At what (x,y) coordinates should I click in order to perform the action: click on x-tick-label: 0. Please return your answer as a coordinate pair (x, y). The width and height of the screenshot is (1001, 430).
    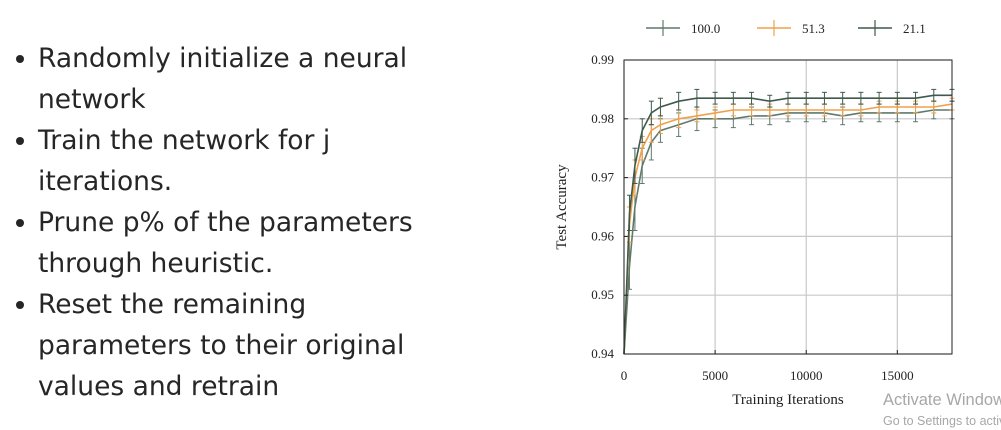
    Looking at the image, I should click on (624, 375).